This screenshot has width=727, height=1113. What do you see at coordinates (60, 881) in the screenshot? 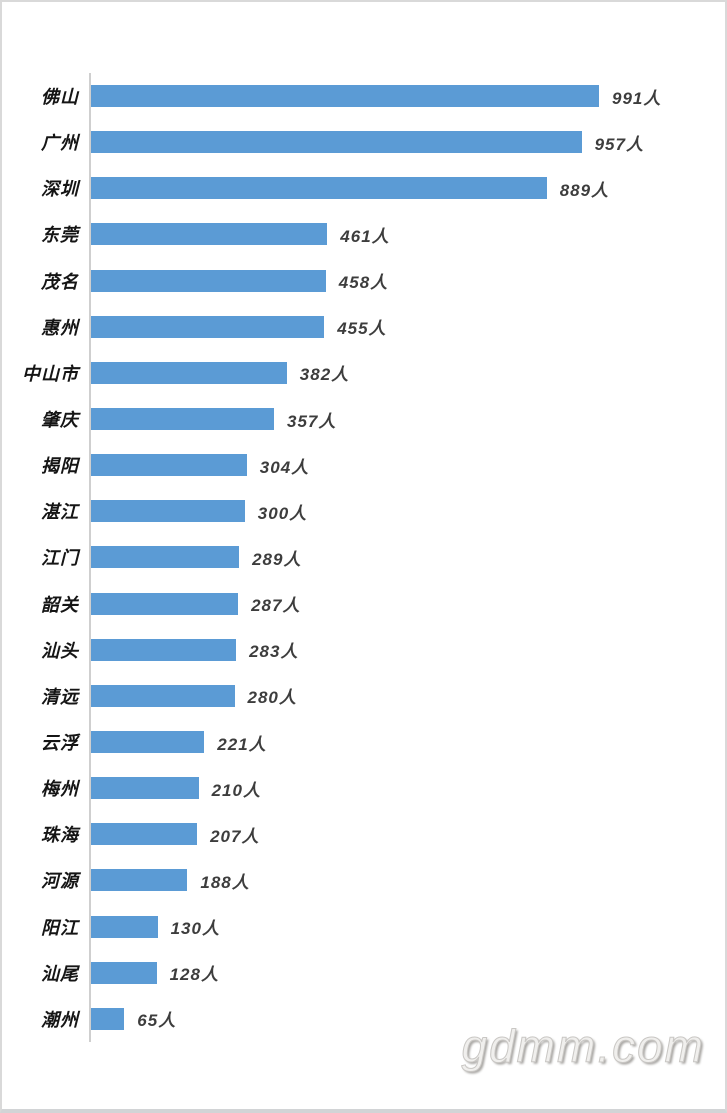
I see `category-label: 河源` at bounding box center [60, 881].